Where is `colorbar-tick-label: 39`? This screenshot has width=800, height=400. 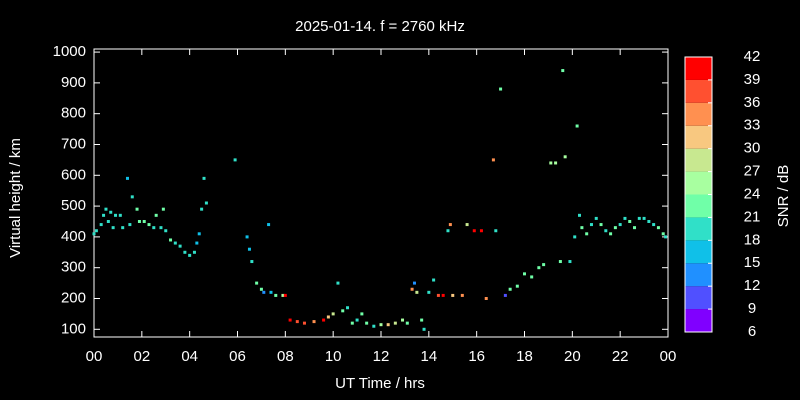
colorbar-tick-label: 39 is located at coordinates (752, 79).